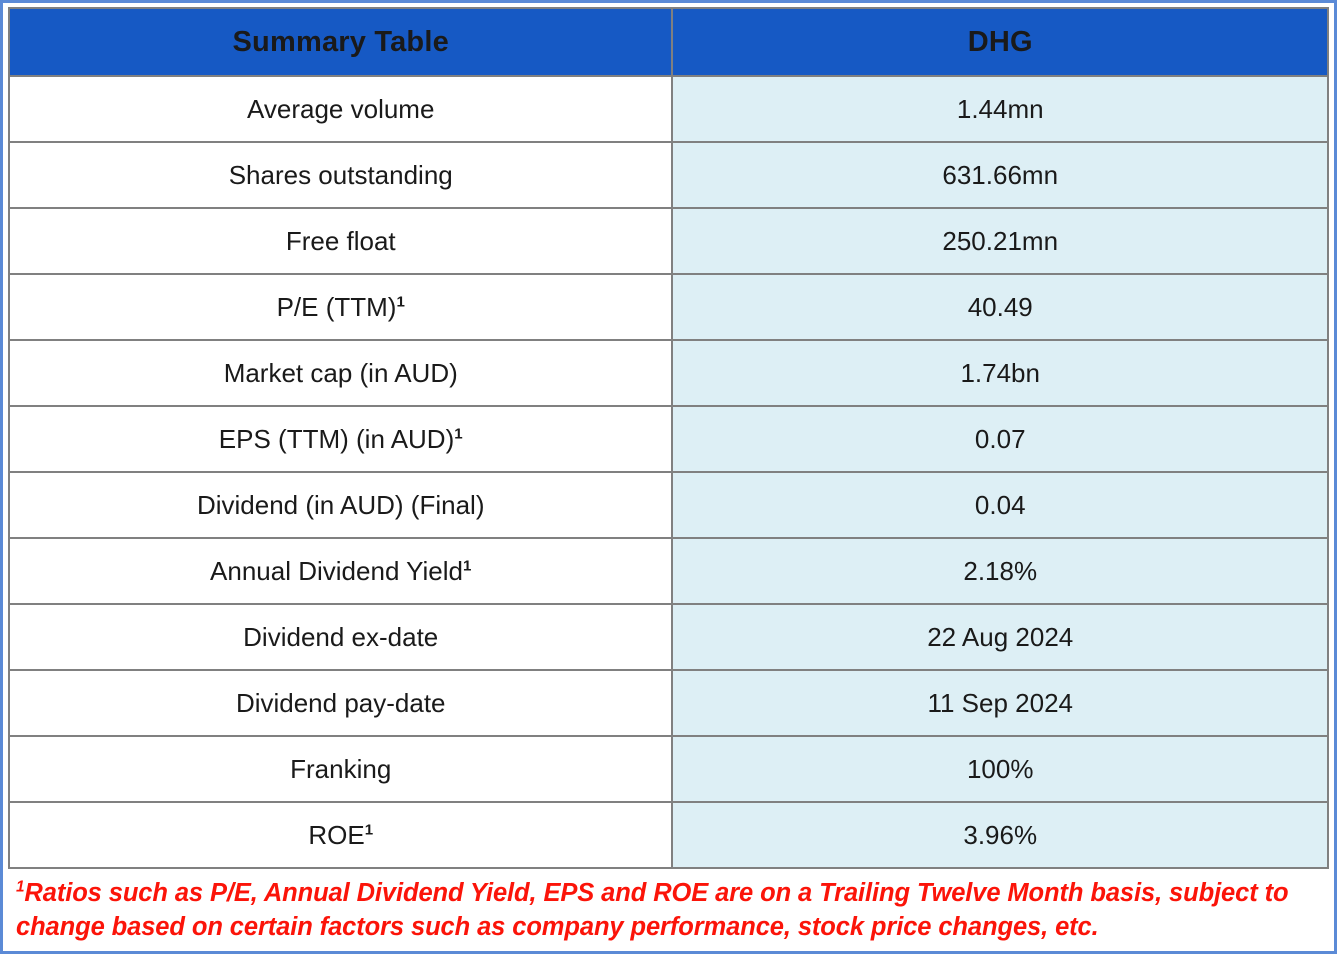  I want to click on row-label-text: Free float, so click(340, 240).